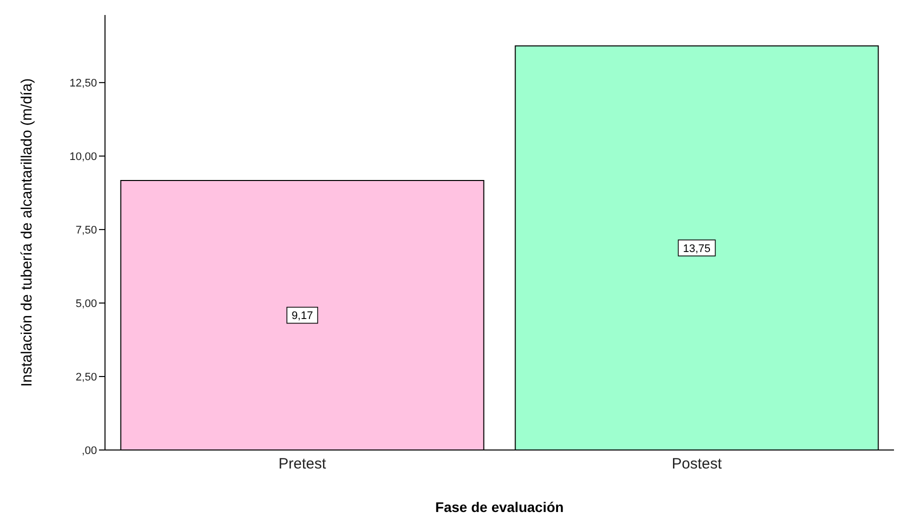  I want to click on x-axis-title: Fase de evaluación, so click(499, 506).